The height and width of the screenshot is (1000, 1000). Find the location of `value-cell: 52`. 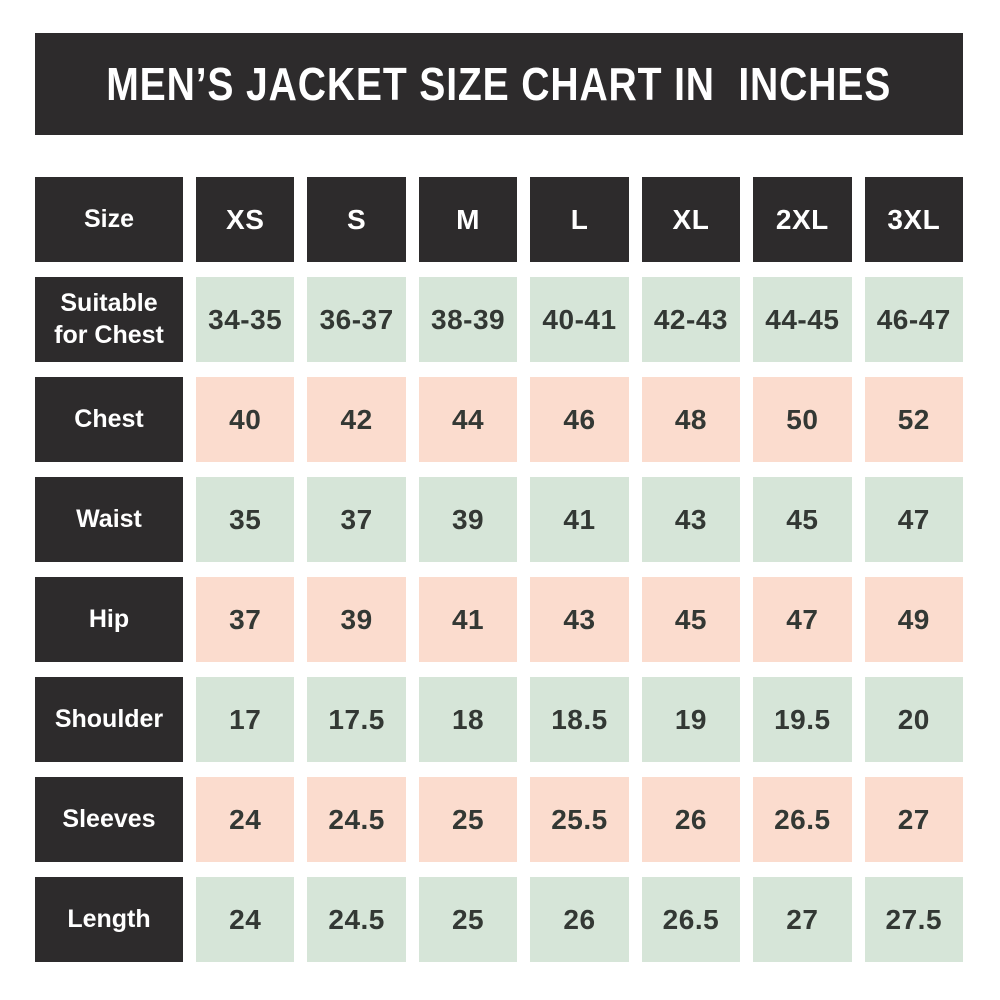

value-cell: 52 is located at coordinates (913, 419).